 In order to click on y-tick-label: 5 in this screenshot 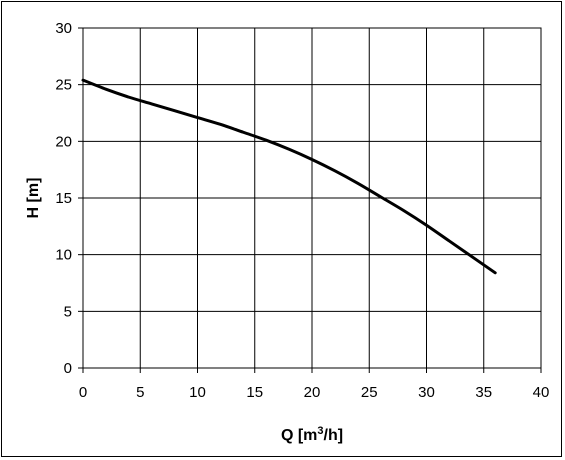, I will do `click(68, 311)`.